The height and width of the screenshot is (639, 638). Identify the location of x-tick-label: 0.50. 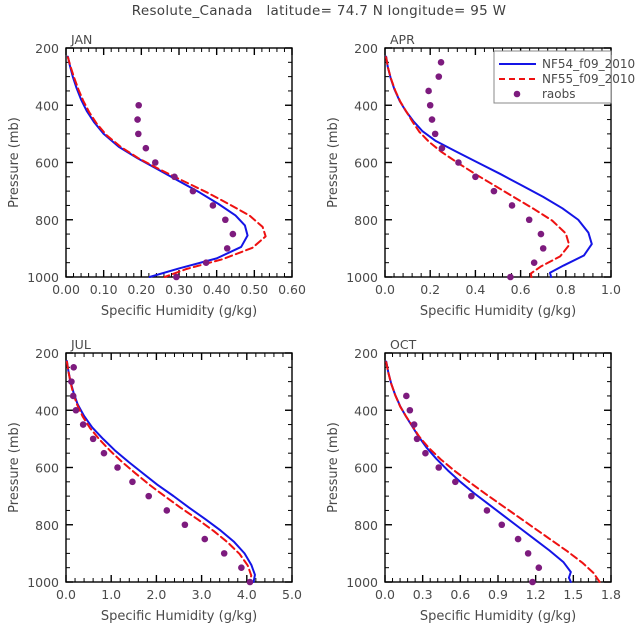
(254, 289).